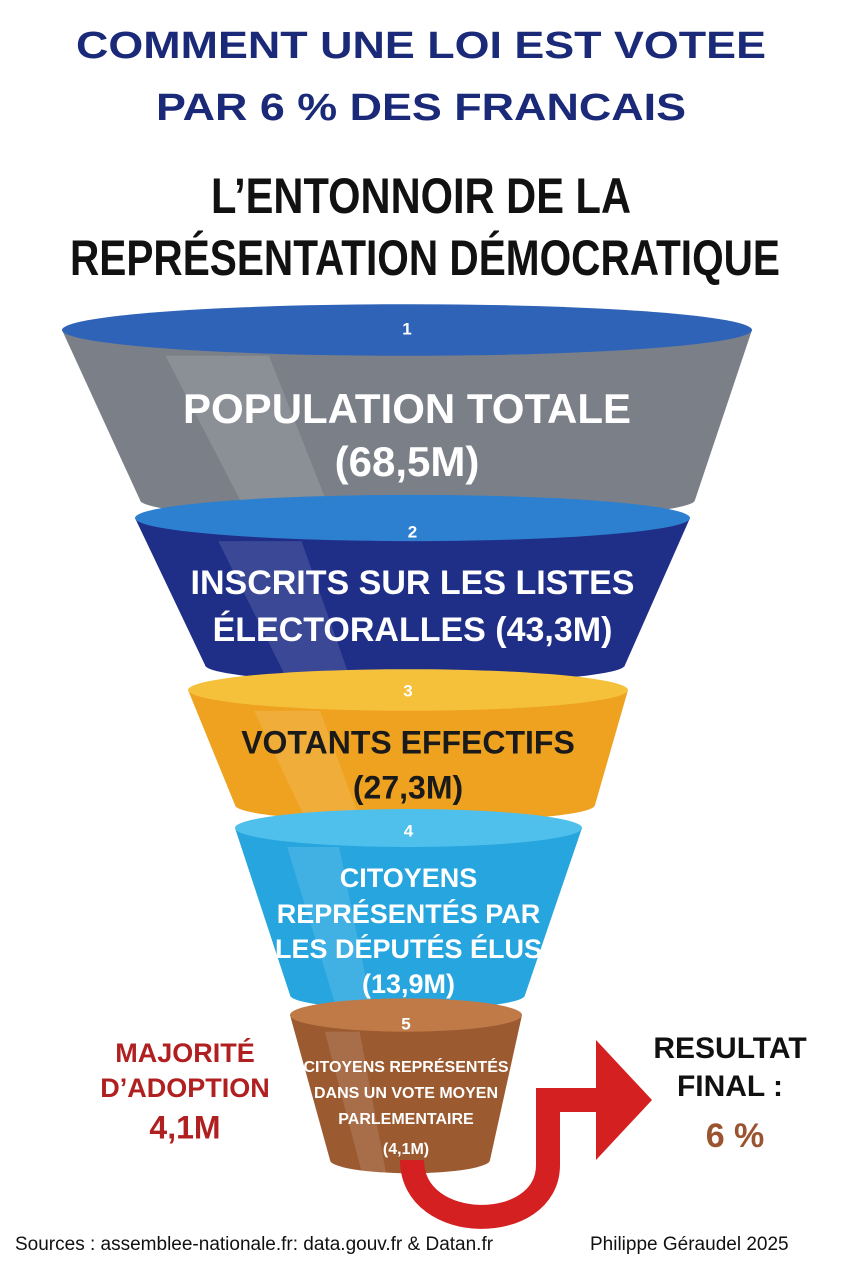 This screenshot has width=842, height=1264. I want to click on result-value: 6 %, so click(735, 1136).